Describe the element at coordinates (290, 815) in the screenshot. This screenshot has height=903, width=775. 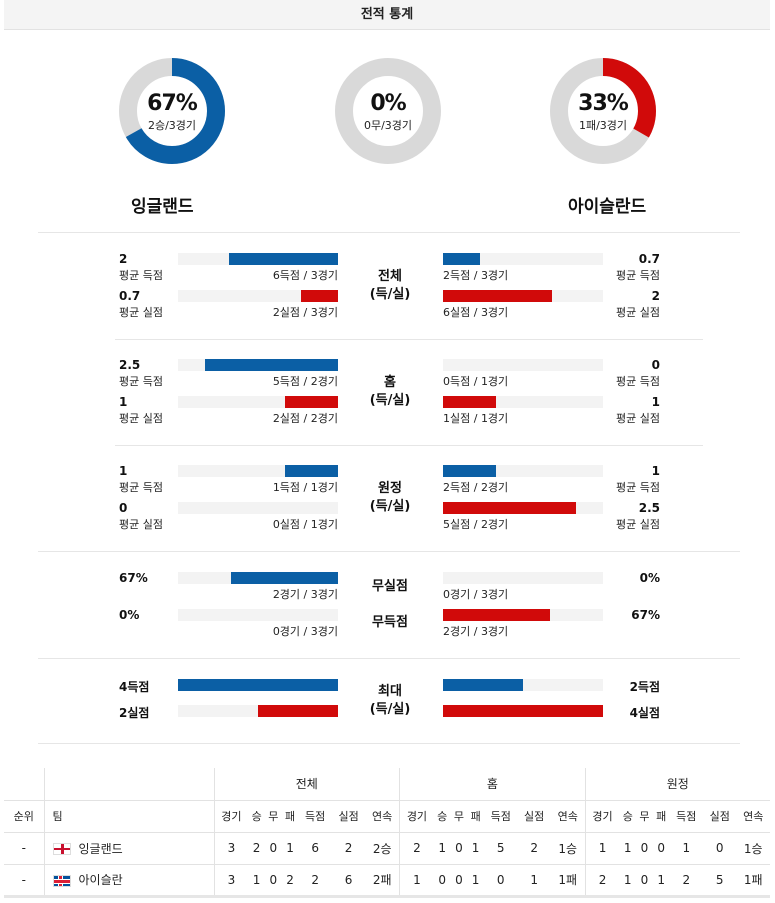
I see `column-header: 패` at that location.